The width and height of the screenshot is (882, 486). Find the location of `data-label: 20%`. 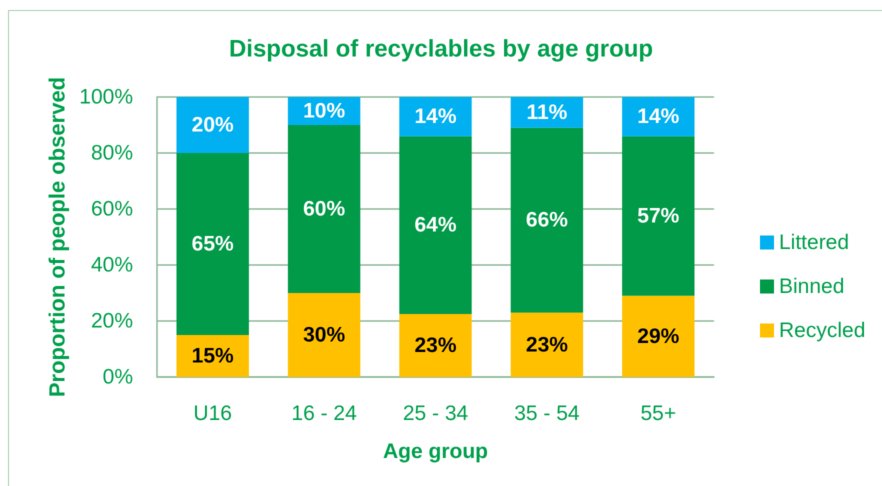

data-label: 20% is located at coordinates (213, 125).